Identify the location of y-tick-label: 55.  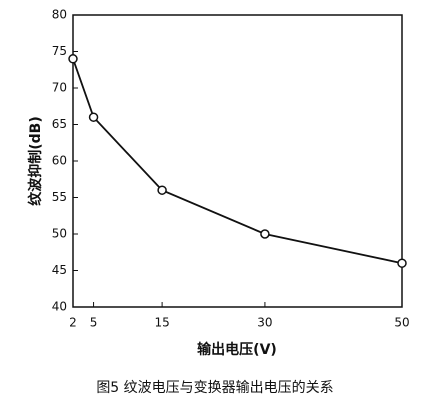
(59, 197).